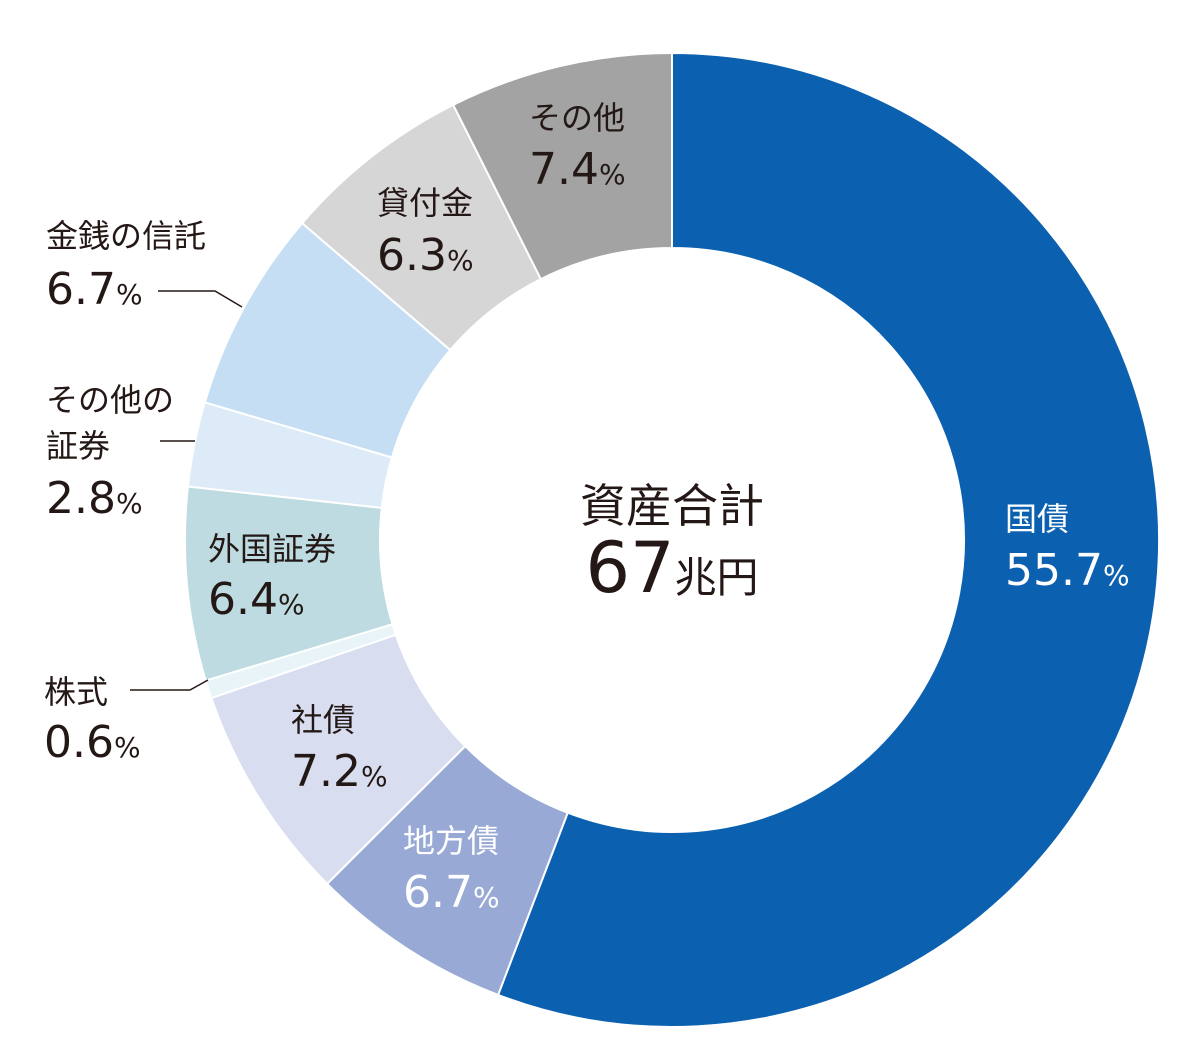 Image resolution: width=1200 pixels, height=1061 pixels. What do you see at coordinates (326, 771) in the screenshot?
I see `value-shasai: 7.2` at bounding box center [326, 771].